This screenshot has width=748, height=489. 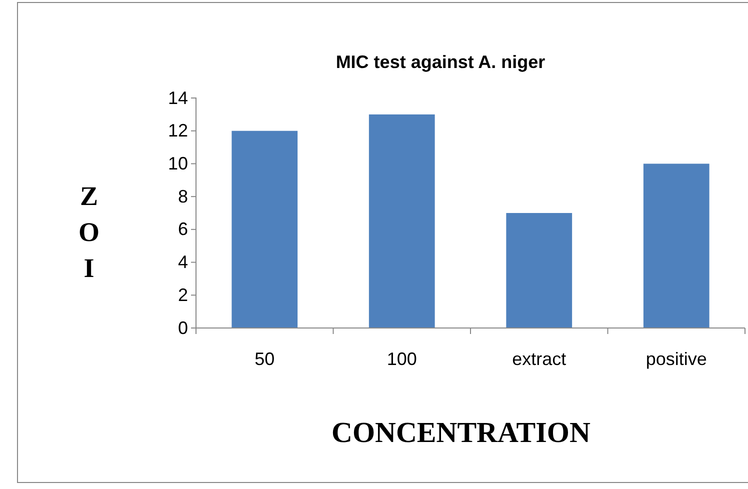 What do you see at coordinates (183, 196) in the screenshot?
I see `y-tick-label: 8` at bounding box center [183, 196].